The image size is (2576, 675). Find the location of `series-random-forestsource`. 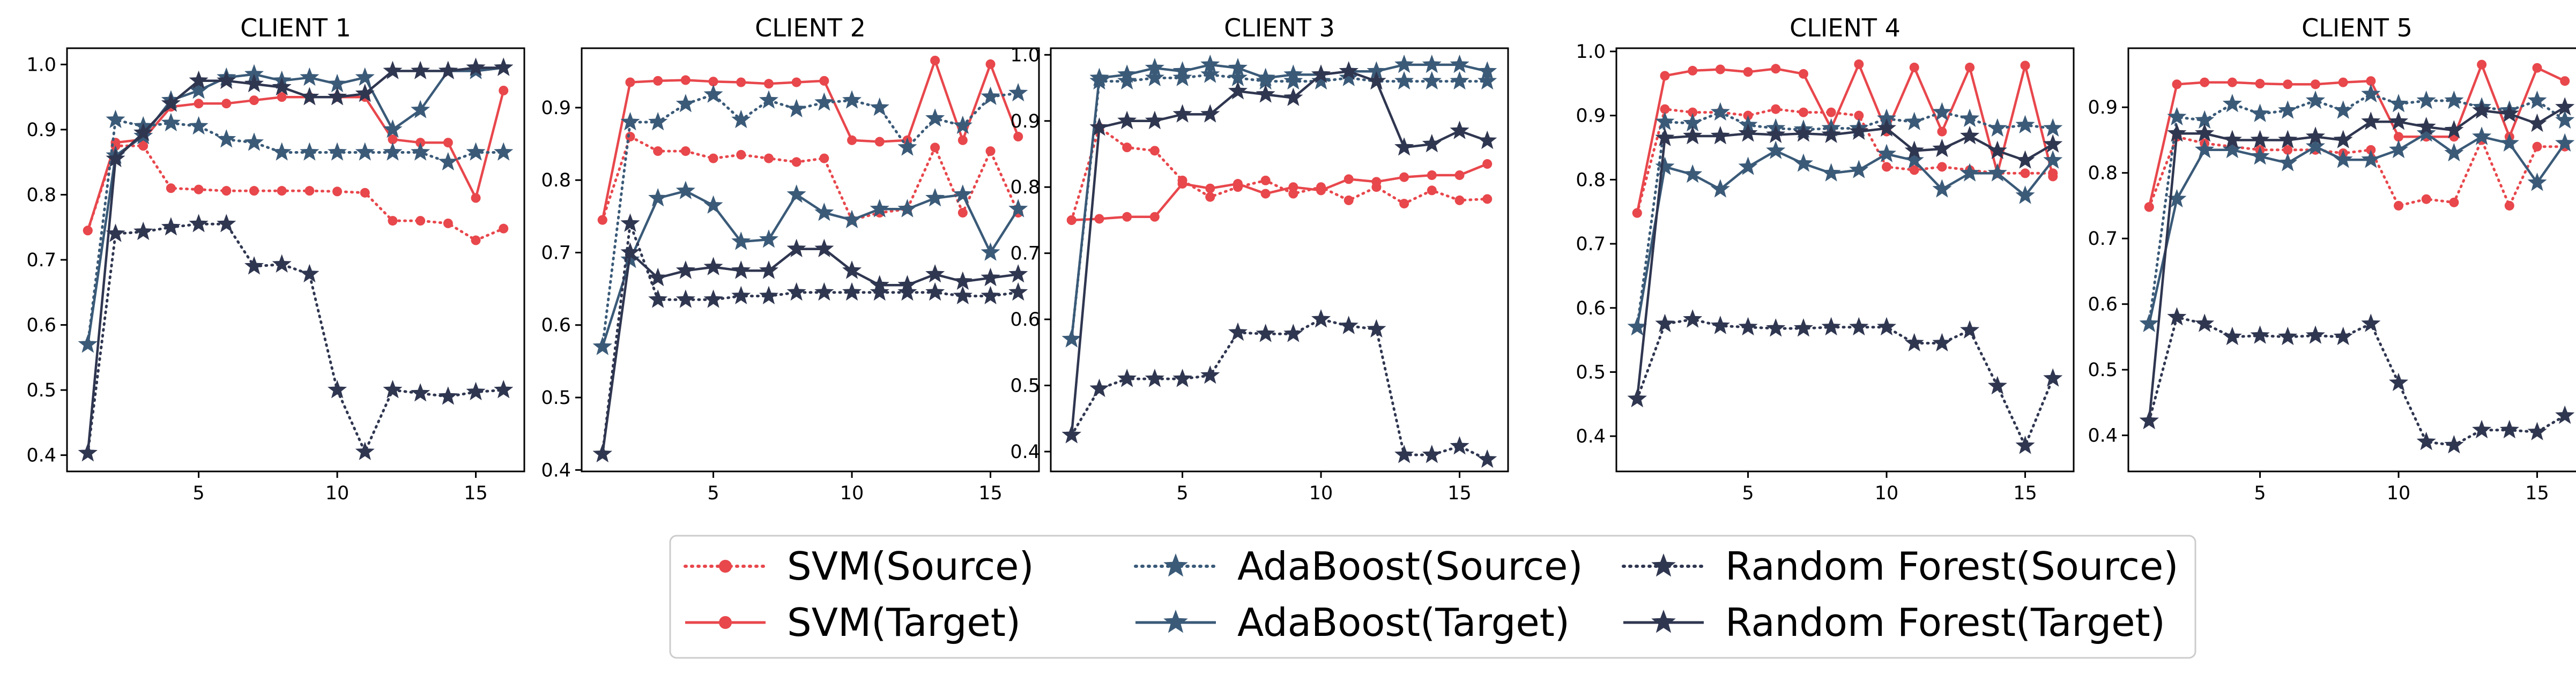

series-random-forestsource is located at coordinates (810, 337).